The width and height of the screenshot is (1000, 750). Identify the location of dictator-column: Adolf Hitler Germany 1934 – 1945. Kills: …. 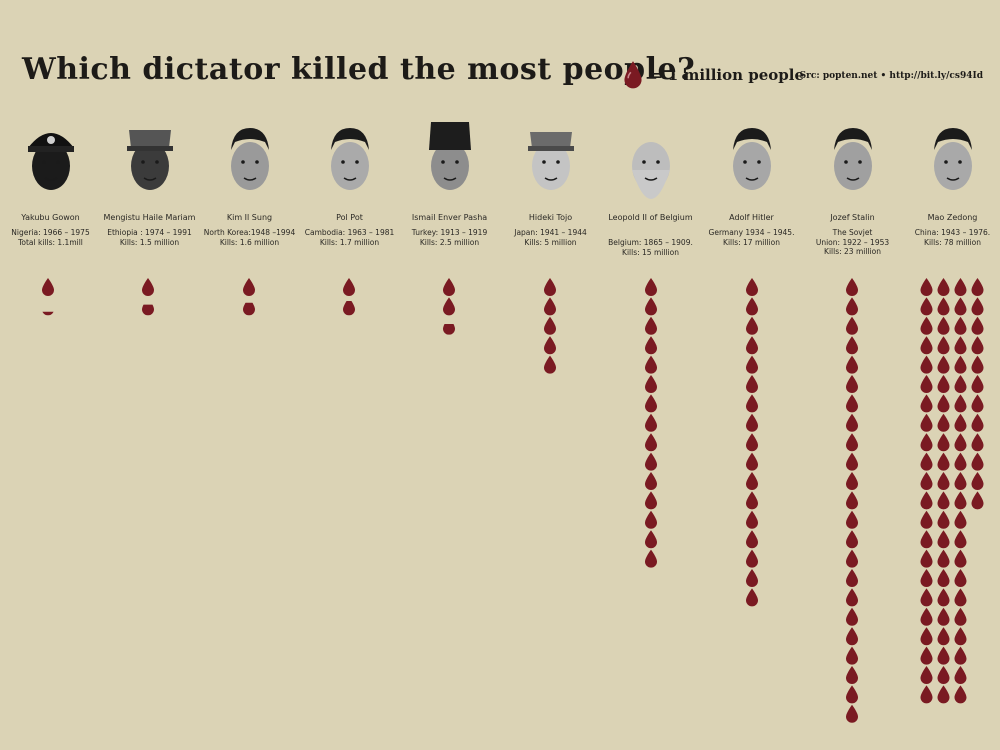
(751, 182).